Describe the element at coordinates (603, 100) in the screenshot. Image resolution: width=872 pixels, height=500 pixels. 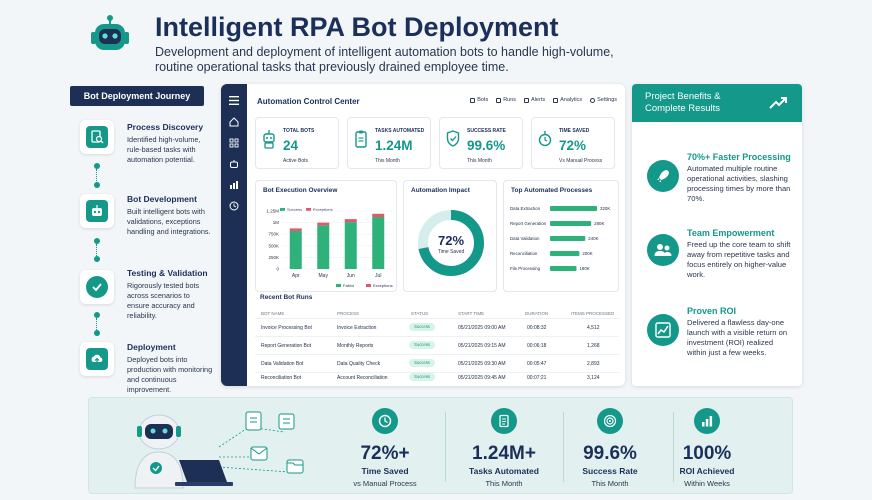
I see `nav-settings: Settings` at that location.